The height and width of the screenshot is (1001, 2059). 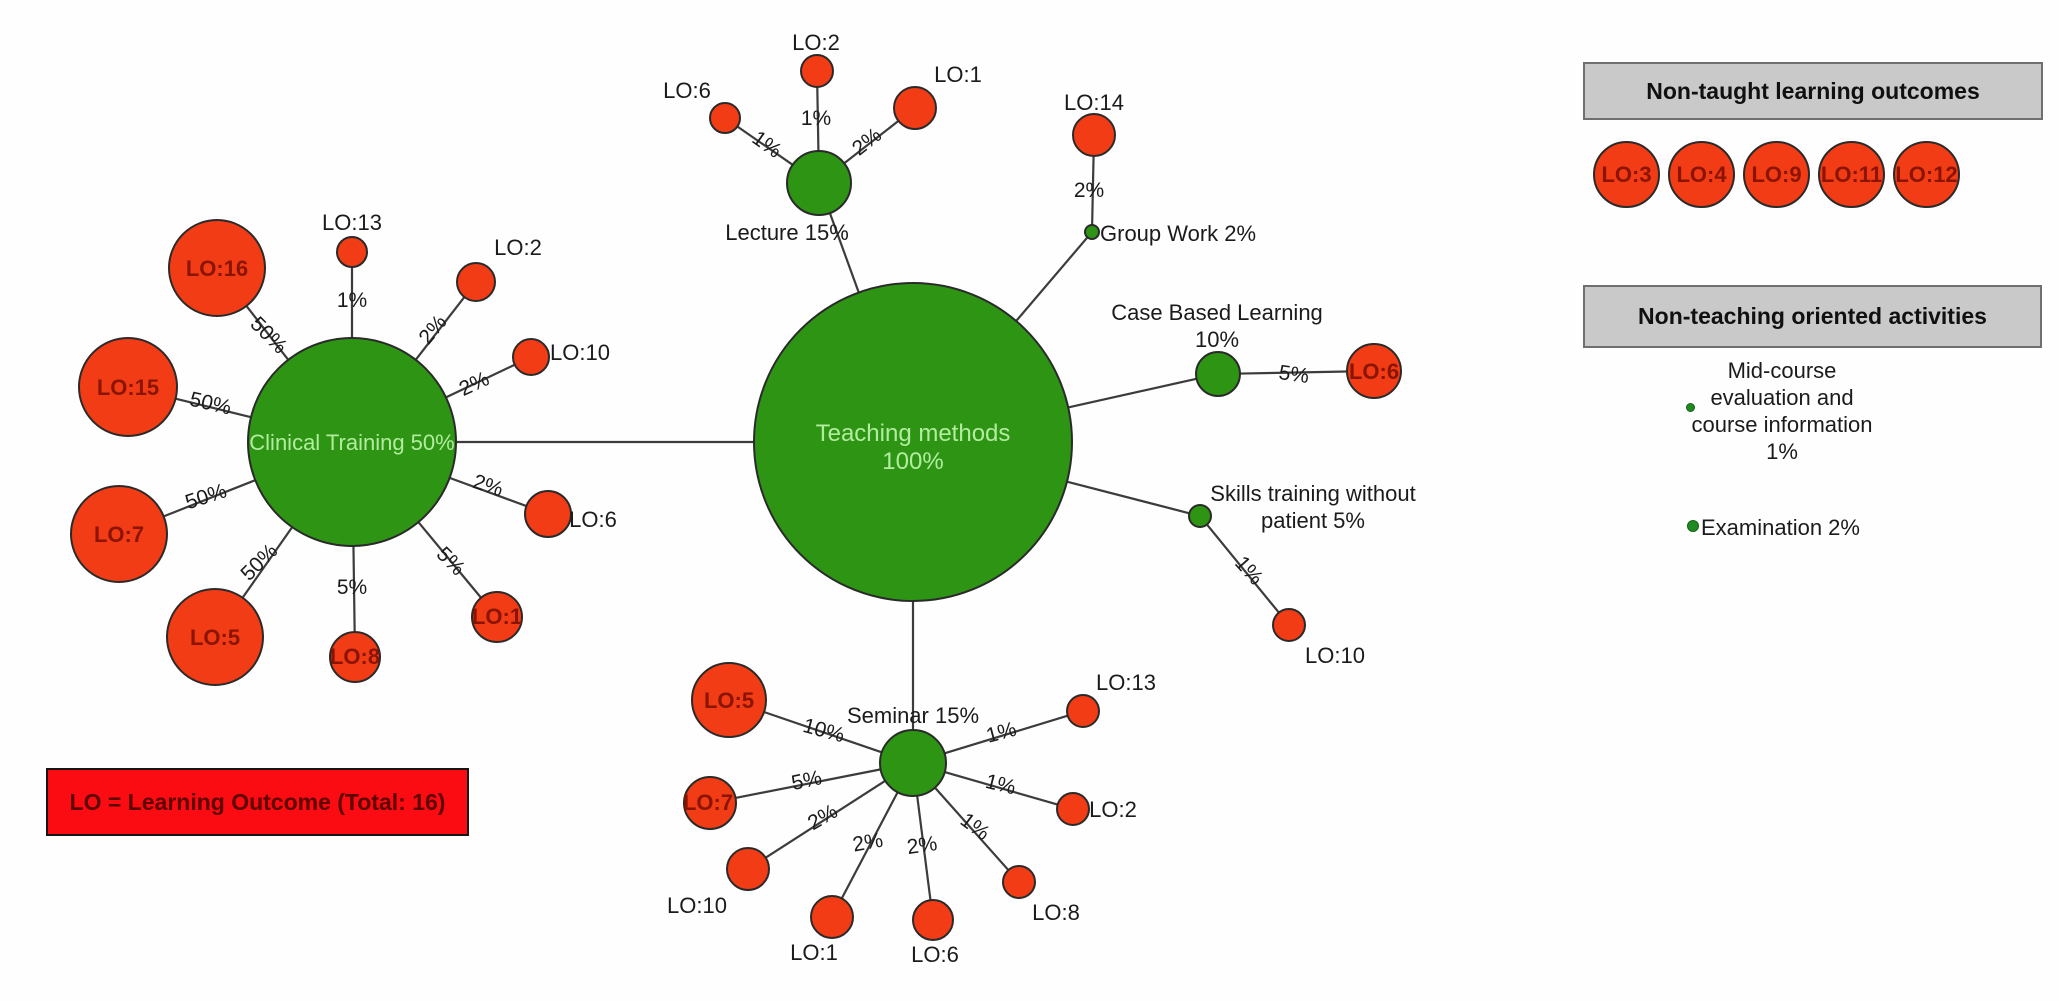 What do you see at coordinates (1289, 625) in the screenshot?
I see `node-sk_lo10` at bounding box center [1289, 625].